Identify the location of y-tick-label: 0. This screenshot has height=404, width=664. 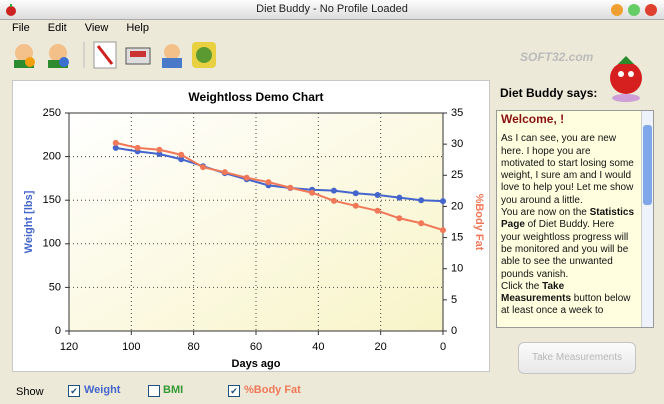
(58, 331).